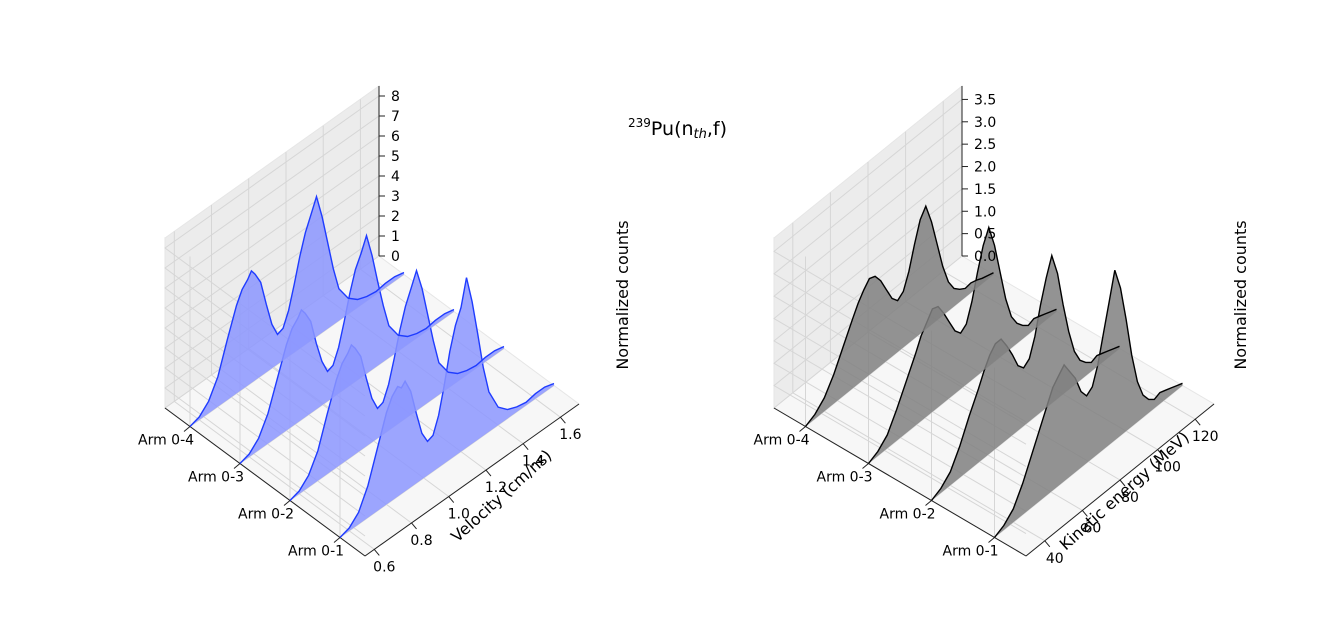 The width and height of the screenshot is (1336, 627). What do you see at coordinates (672, 129) in the screenshot?
I see `title-element: Pu(n` at bounding box center [672, 129].